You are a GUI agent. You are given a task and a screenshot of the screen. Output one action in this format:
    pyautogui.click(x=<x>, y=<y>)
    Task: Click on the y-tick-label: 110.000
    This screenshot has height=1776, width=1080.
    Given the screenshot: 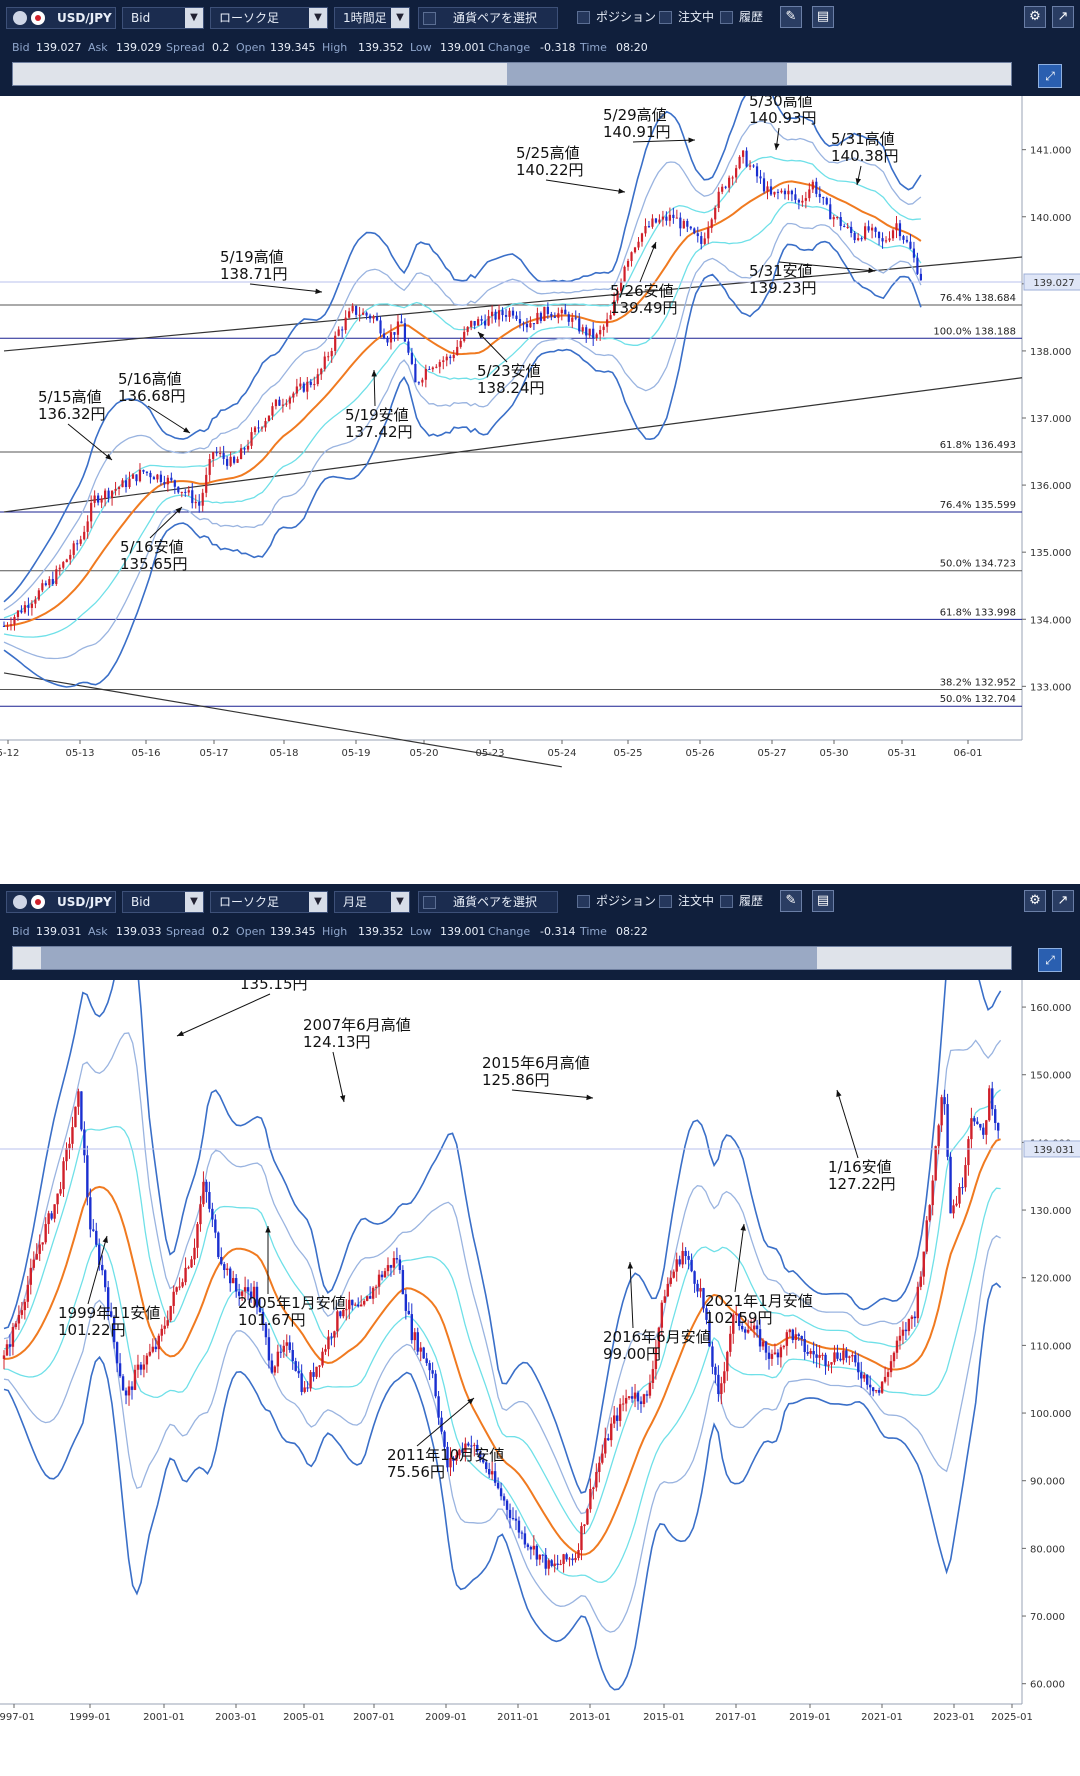 What is the action you would take?
    pyautogui.click(x=1050, y=1346)
    